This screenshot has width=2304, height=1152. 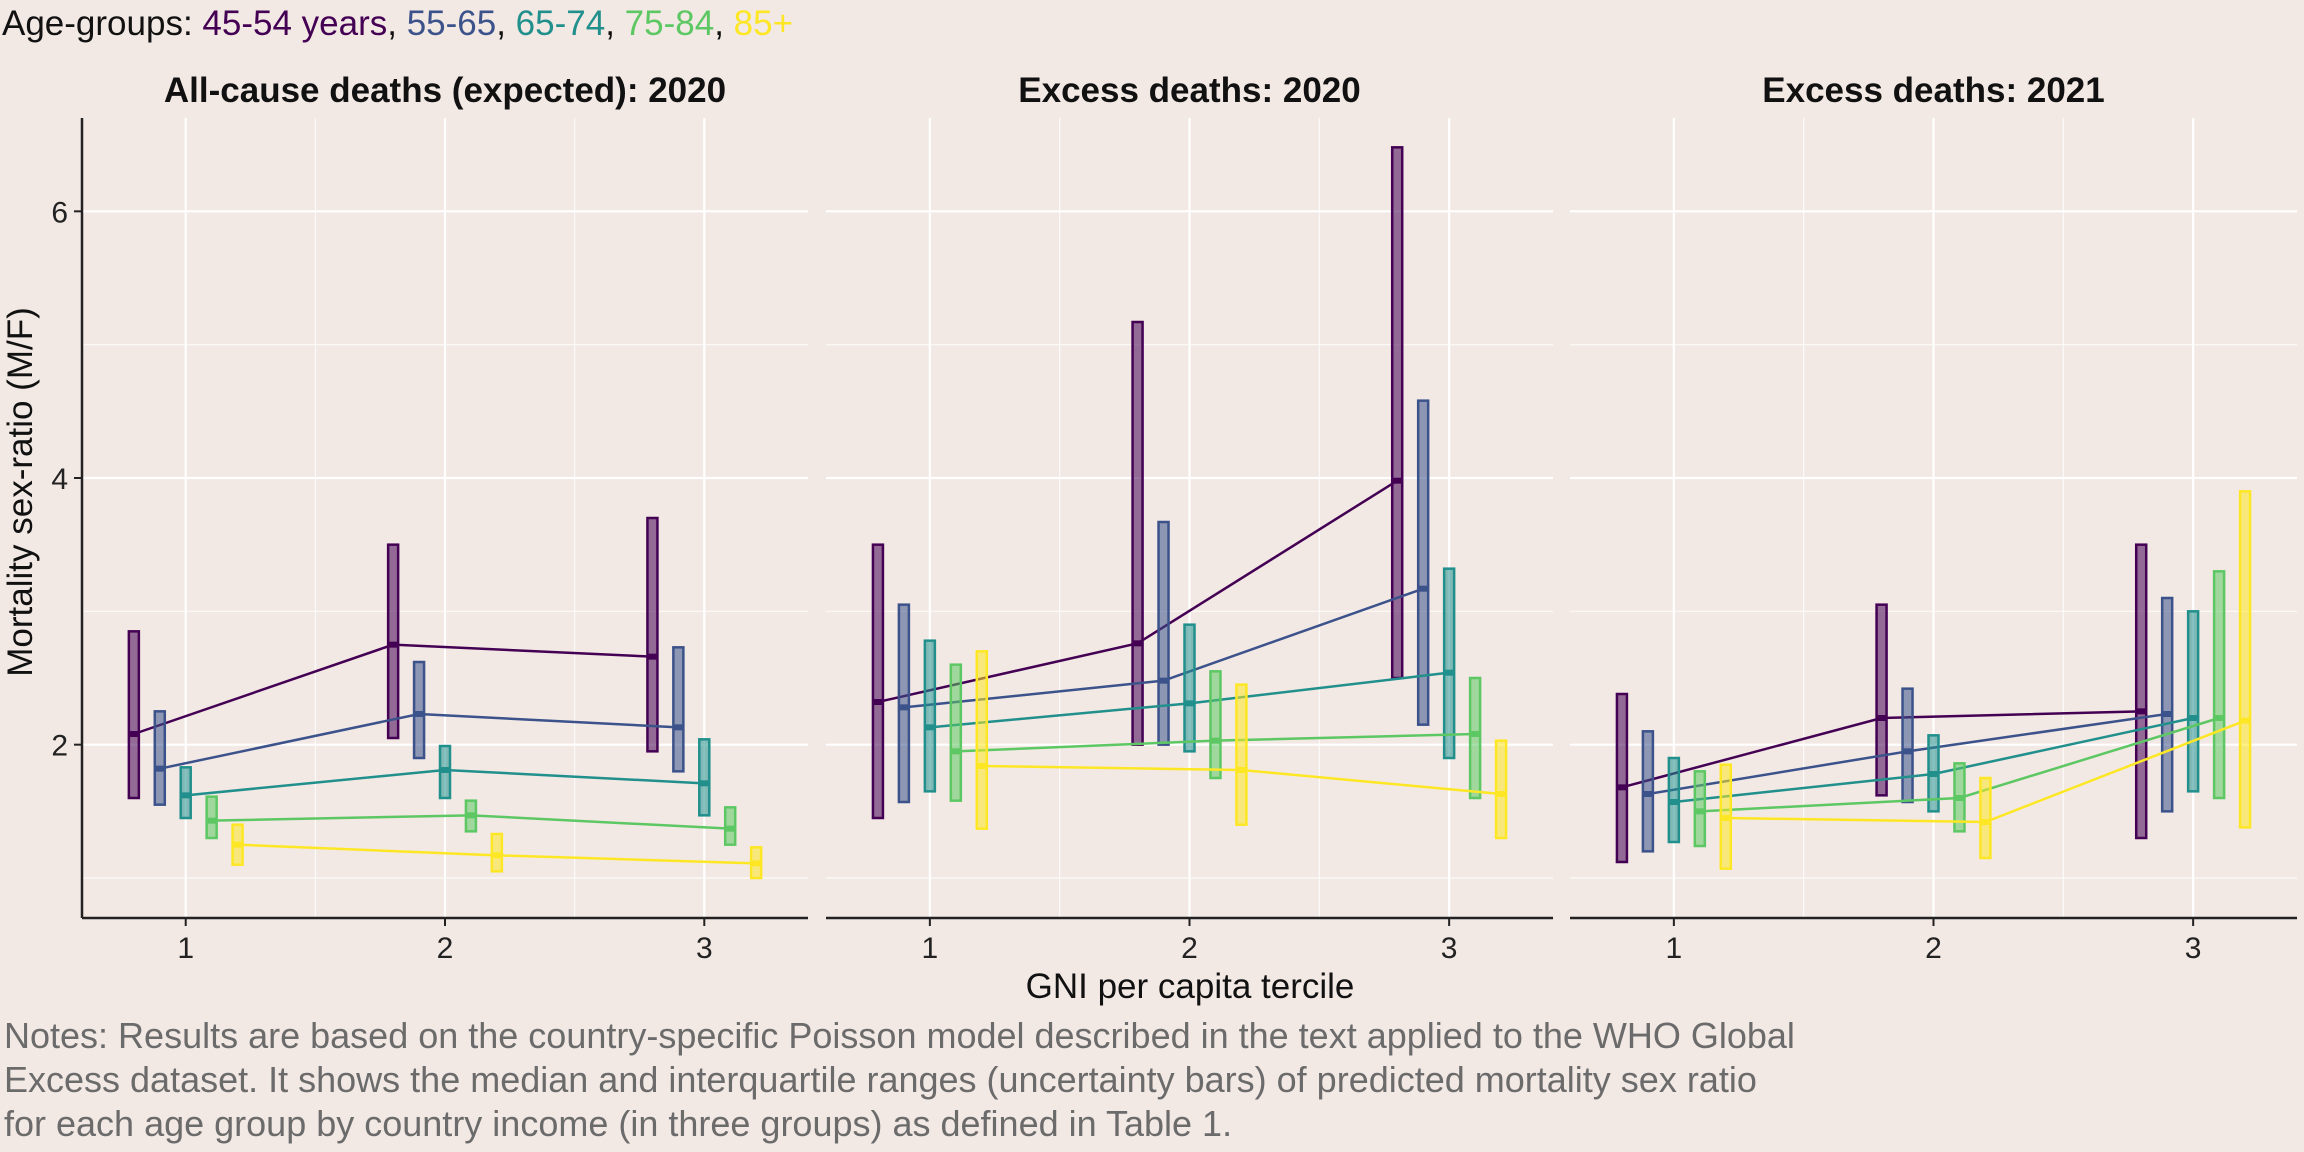 I want to click on panel-title: Excess deaths: 2020, so click(x=1189, y=90).